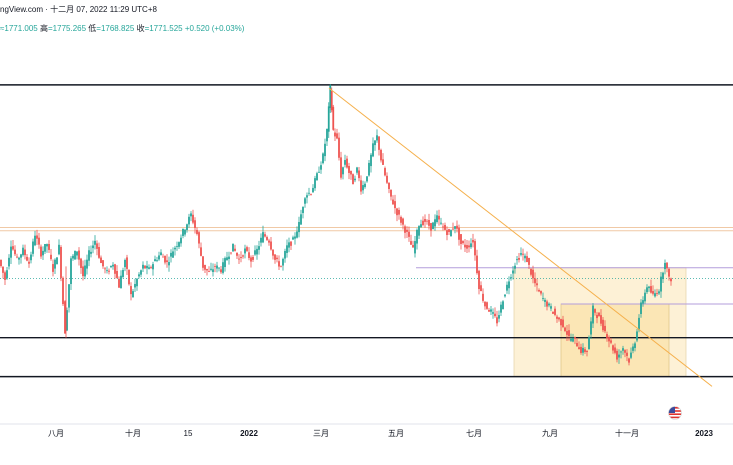 The width and height of the screenshot is (733, 465). I want to click on x-tick-label: 十一月, so click(627, 433).